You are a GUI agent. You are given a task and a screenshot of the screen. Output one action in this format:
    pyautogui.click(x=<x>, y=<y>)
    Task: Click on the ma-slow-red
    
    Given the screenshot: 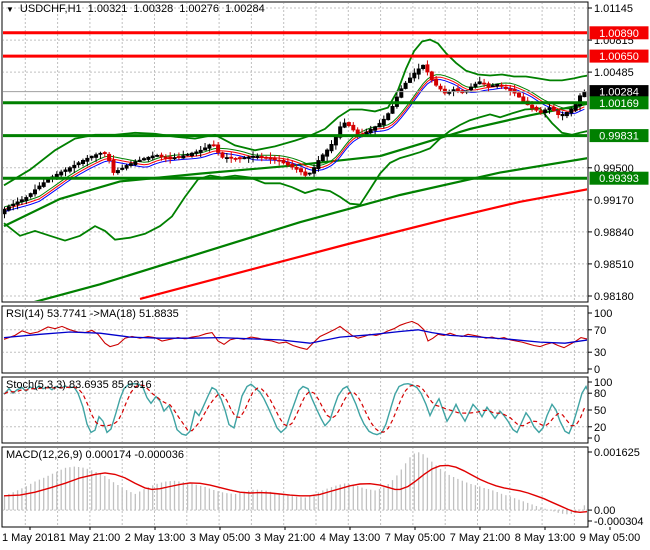 What is the action you would take?
    pyautogui.click(x=363, y=244)
    